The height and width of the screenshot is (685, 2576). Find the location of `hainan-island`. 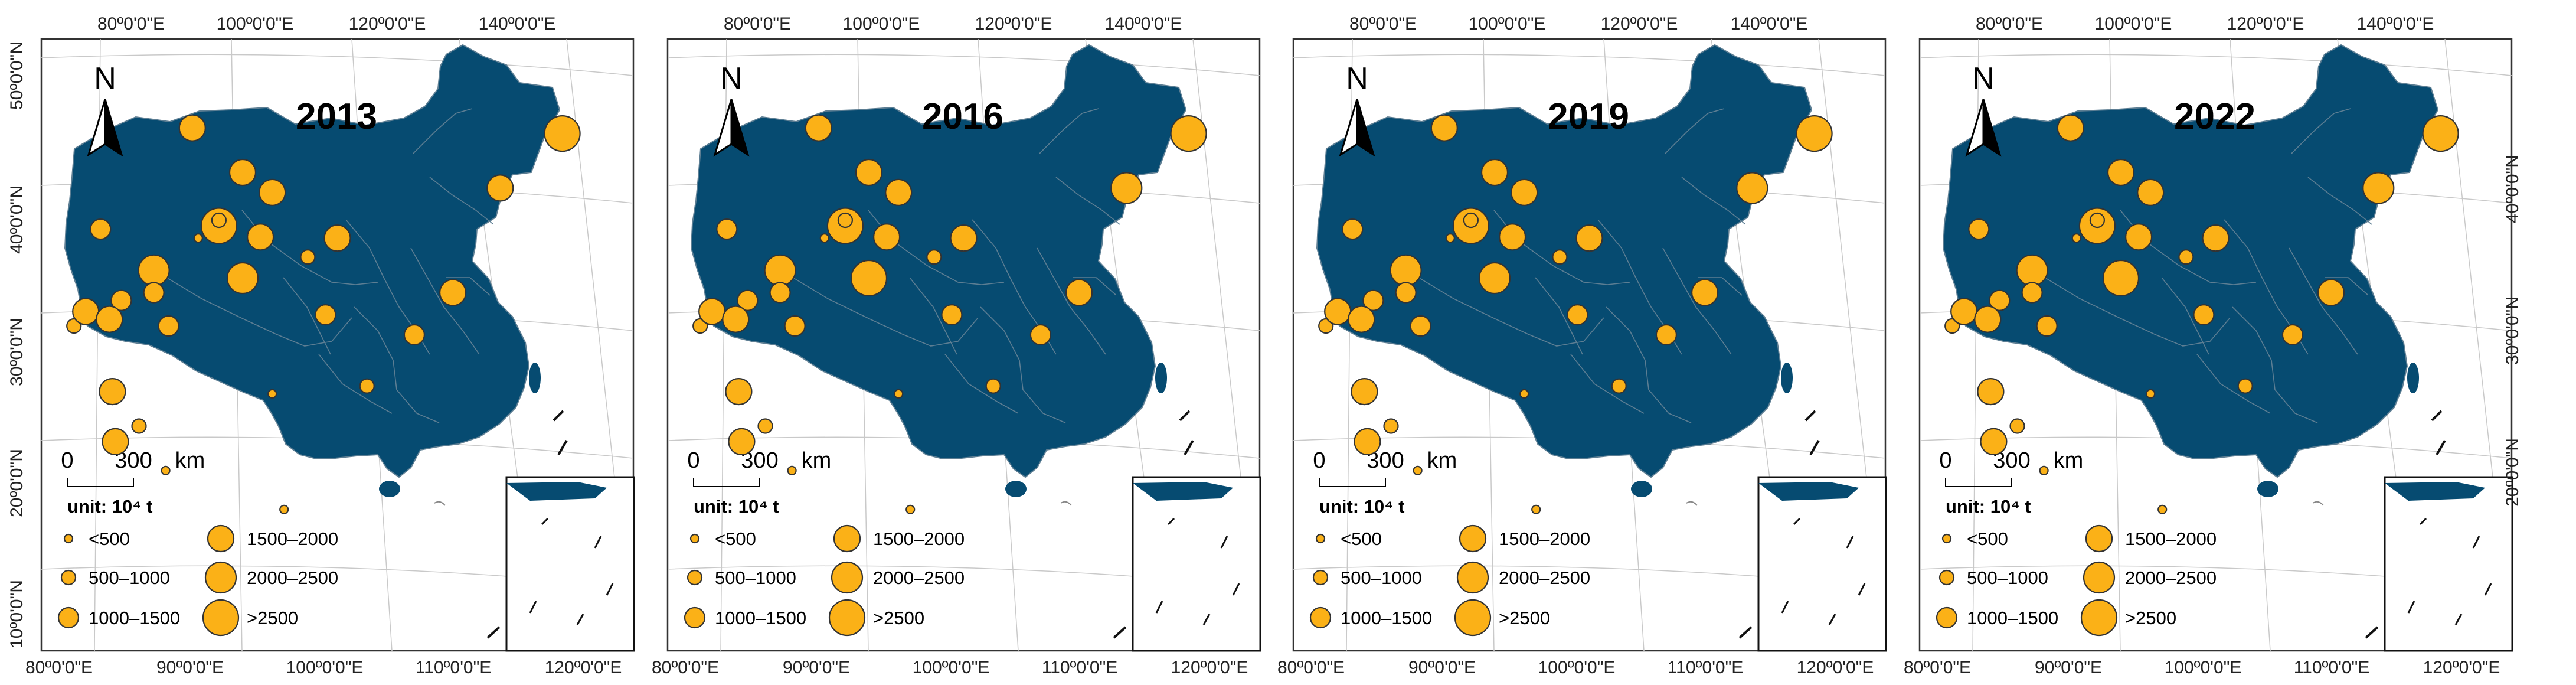

hainan-island is located at coordinates (389, 489).